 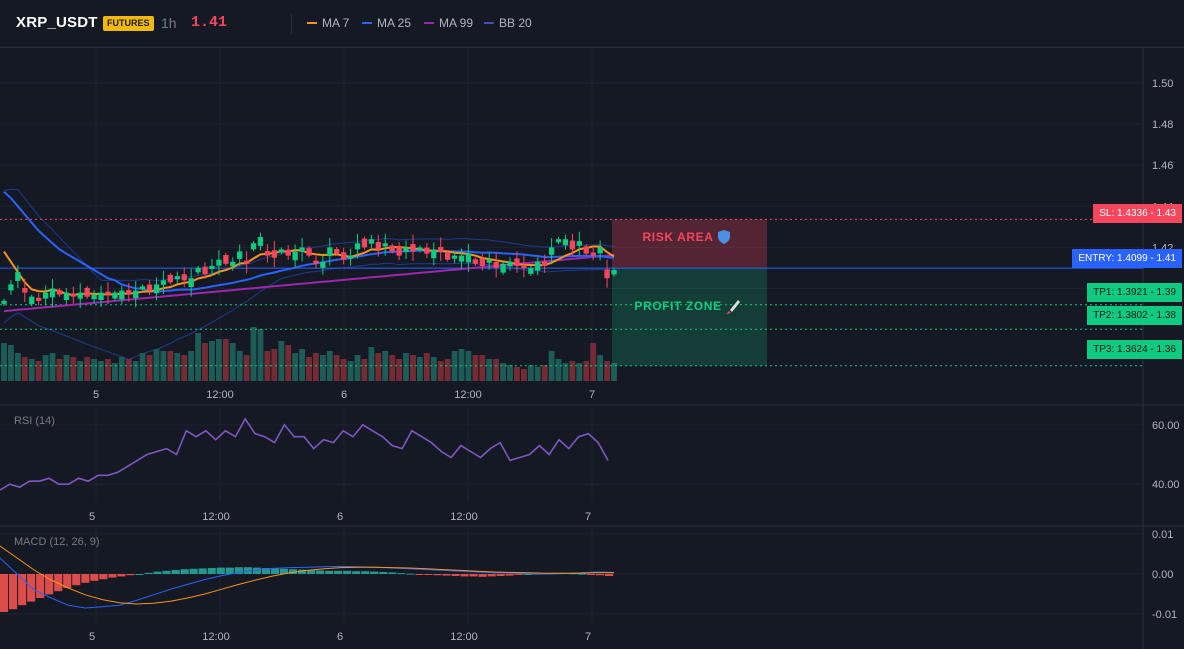 I want to click on tp3-price-tag: TP3: 1.3624 - 1.36, so click(x=1134, y=349).